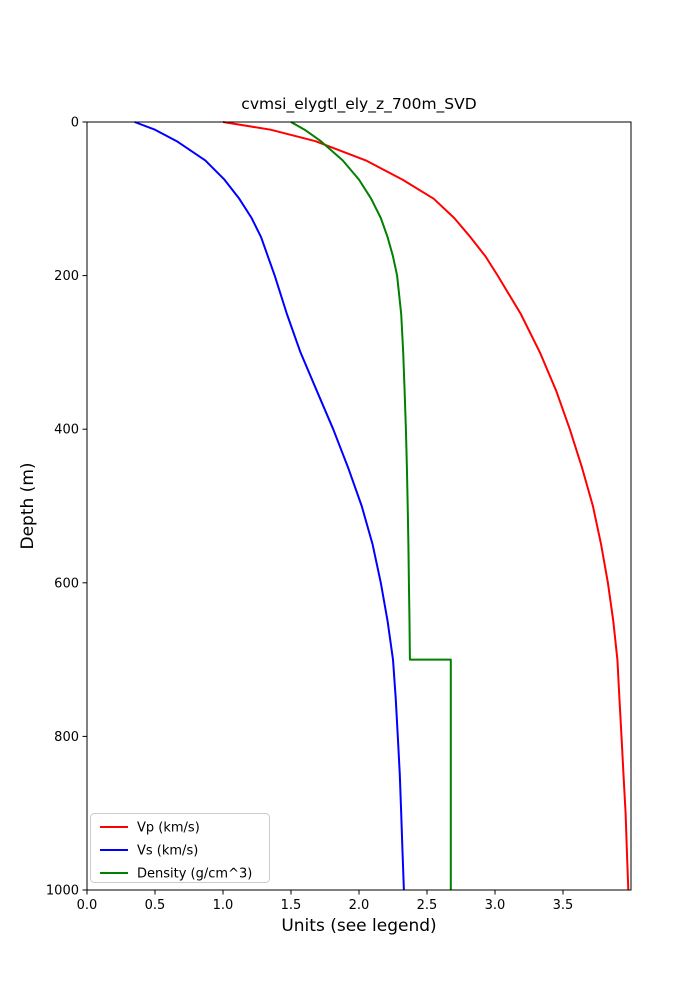 This screenshot has width=700, height=1000. What do you see at coordinates (167, 851) in the screenshot?
I see `vs-legend-label: Vs (km/s)` at bounding box center [167, 851].